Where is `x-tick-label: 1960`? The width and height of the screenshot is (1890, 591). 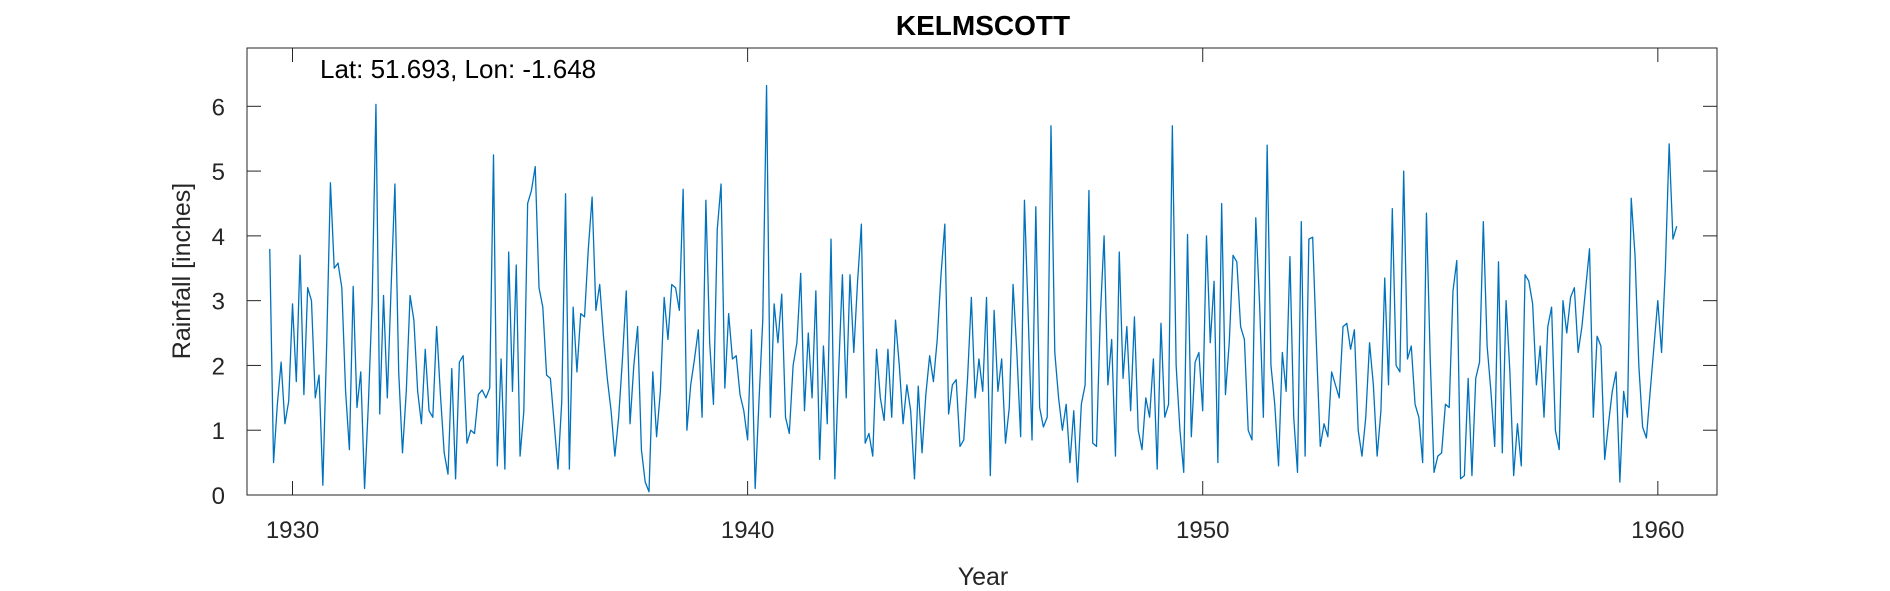 x-tick-label: 1960 is located at coordinates (1657, 530).